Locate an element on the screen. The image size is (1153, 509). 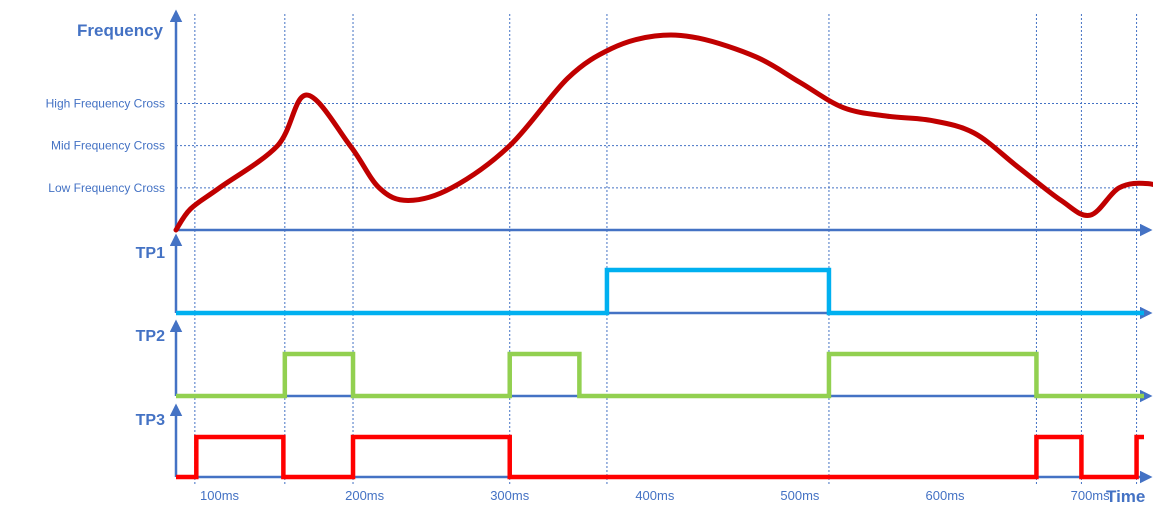
time-tick-label: 200ms is located at coordinates (365, 495).